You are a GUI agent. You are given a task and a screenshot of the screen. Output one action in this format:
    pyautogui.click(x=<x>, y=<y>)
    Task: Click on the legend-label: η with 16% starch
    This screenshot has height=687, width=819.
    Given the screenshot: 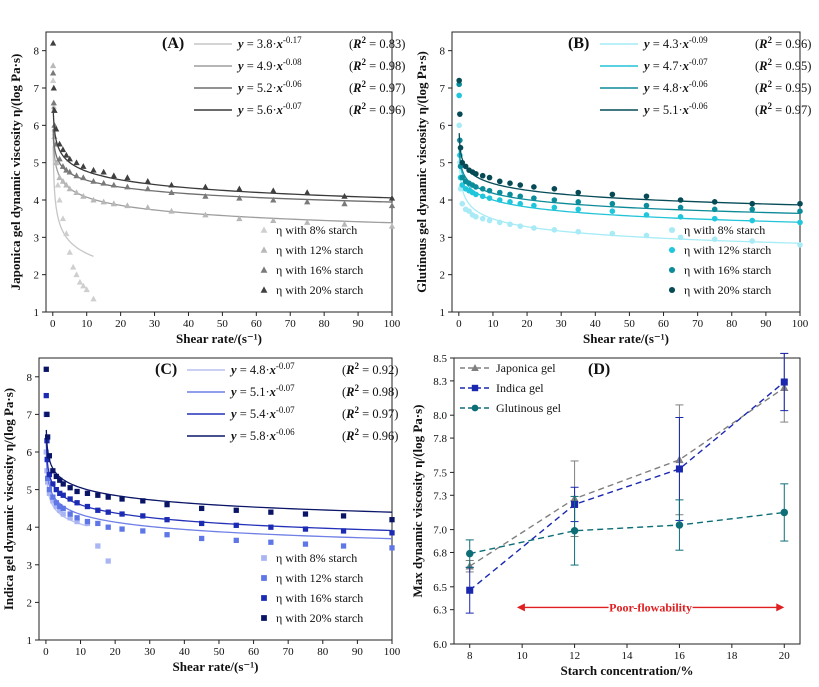 What is the action you would take?
    pyautogui.click(x=319, y=270)
    